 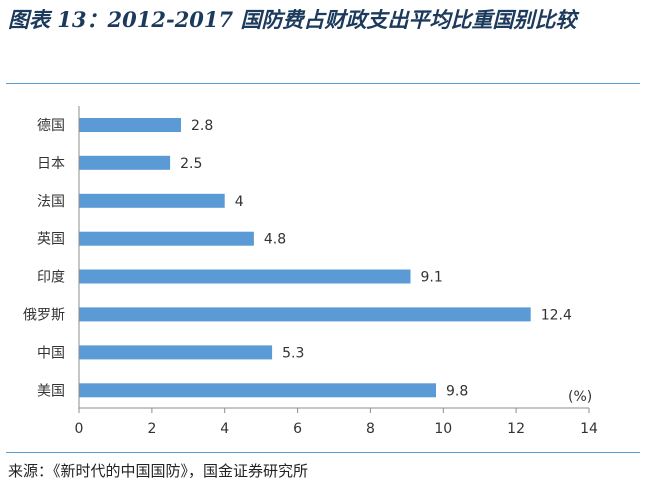 What do you see at coordinates (323, 452) in the screenshot?
I see `source-divider` at bounding box center [323, 452].